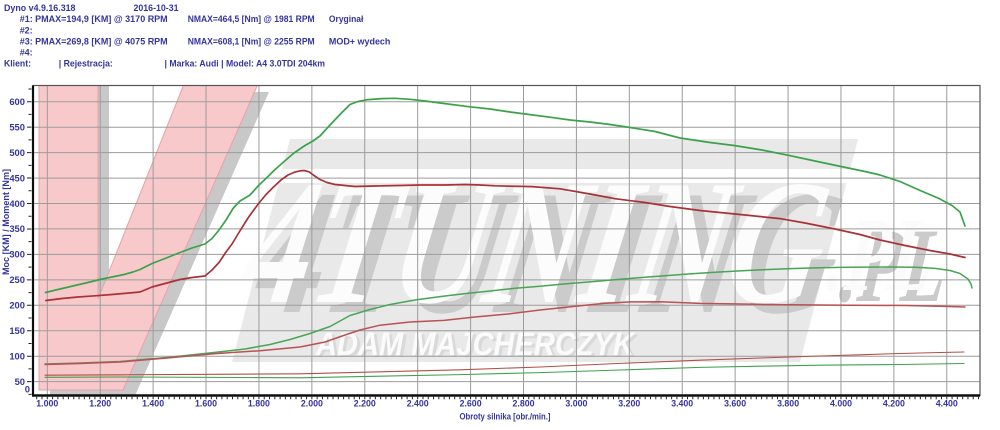 Image resolution: width=1000 pixels, height=430 pixels. Describe the element at coordinates (17, 254) in the screenshot. I see `svg-text: 300` at that location.